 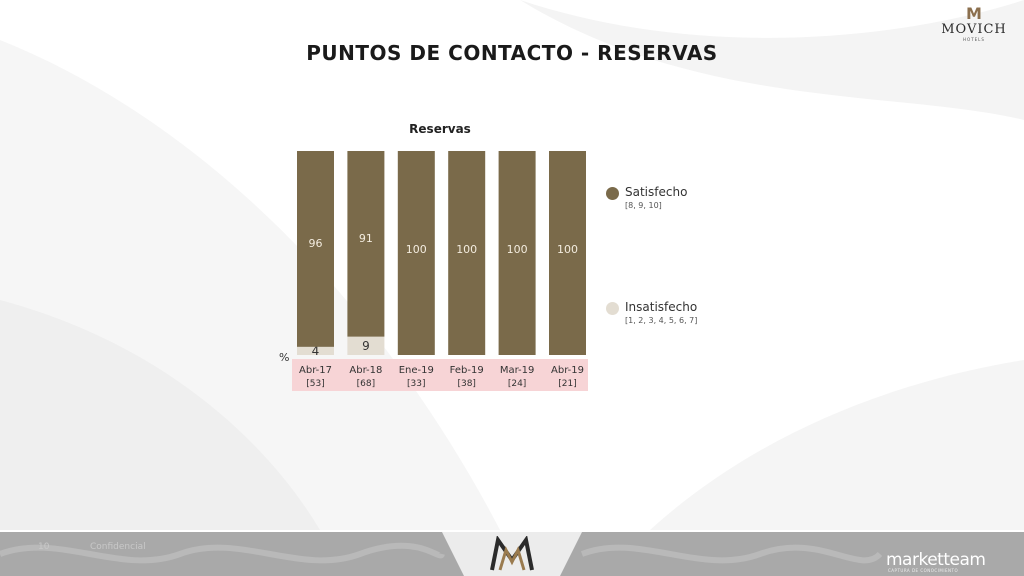 What do you see at coordinates (923, 570) in the screenshot?
I see `marketteam-sub: CAPTURA DE CONOCIMIENTO` at bounding box center [923, 570].